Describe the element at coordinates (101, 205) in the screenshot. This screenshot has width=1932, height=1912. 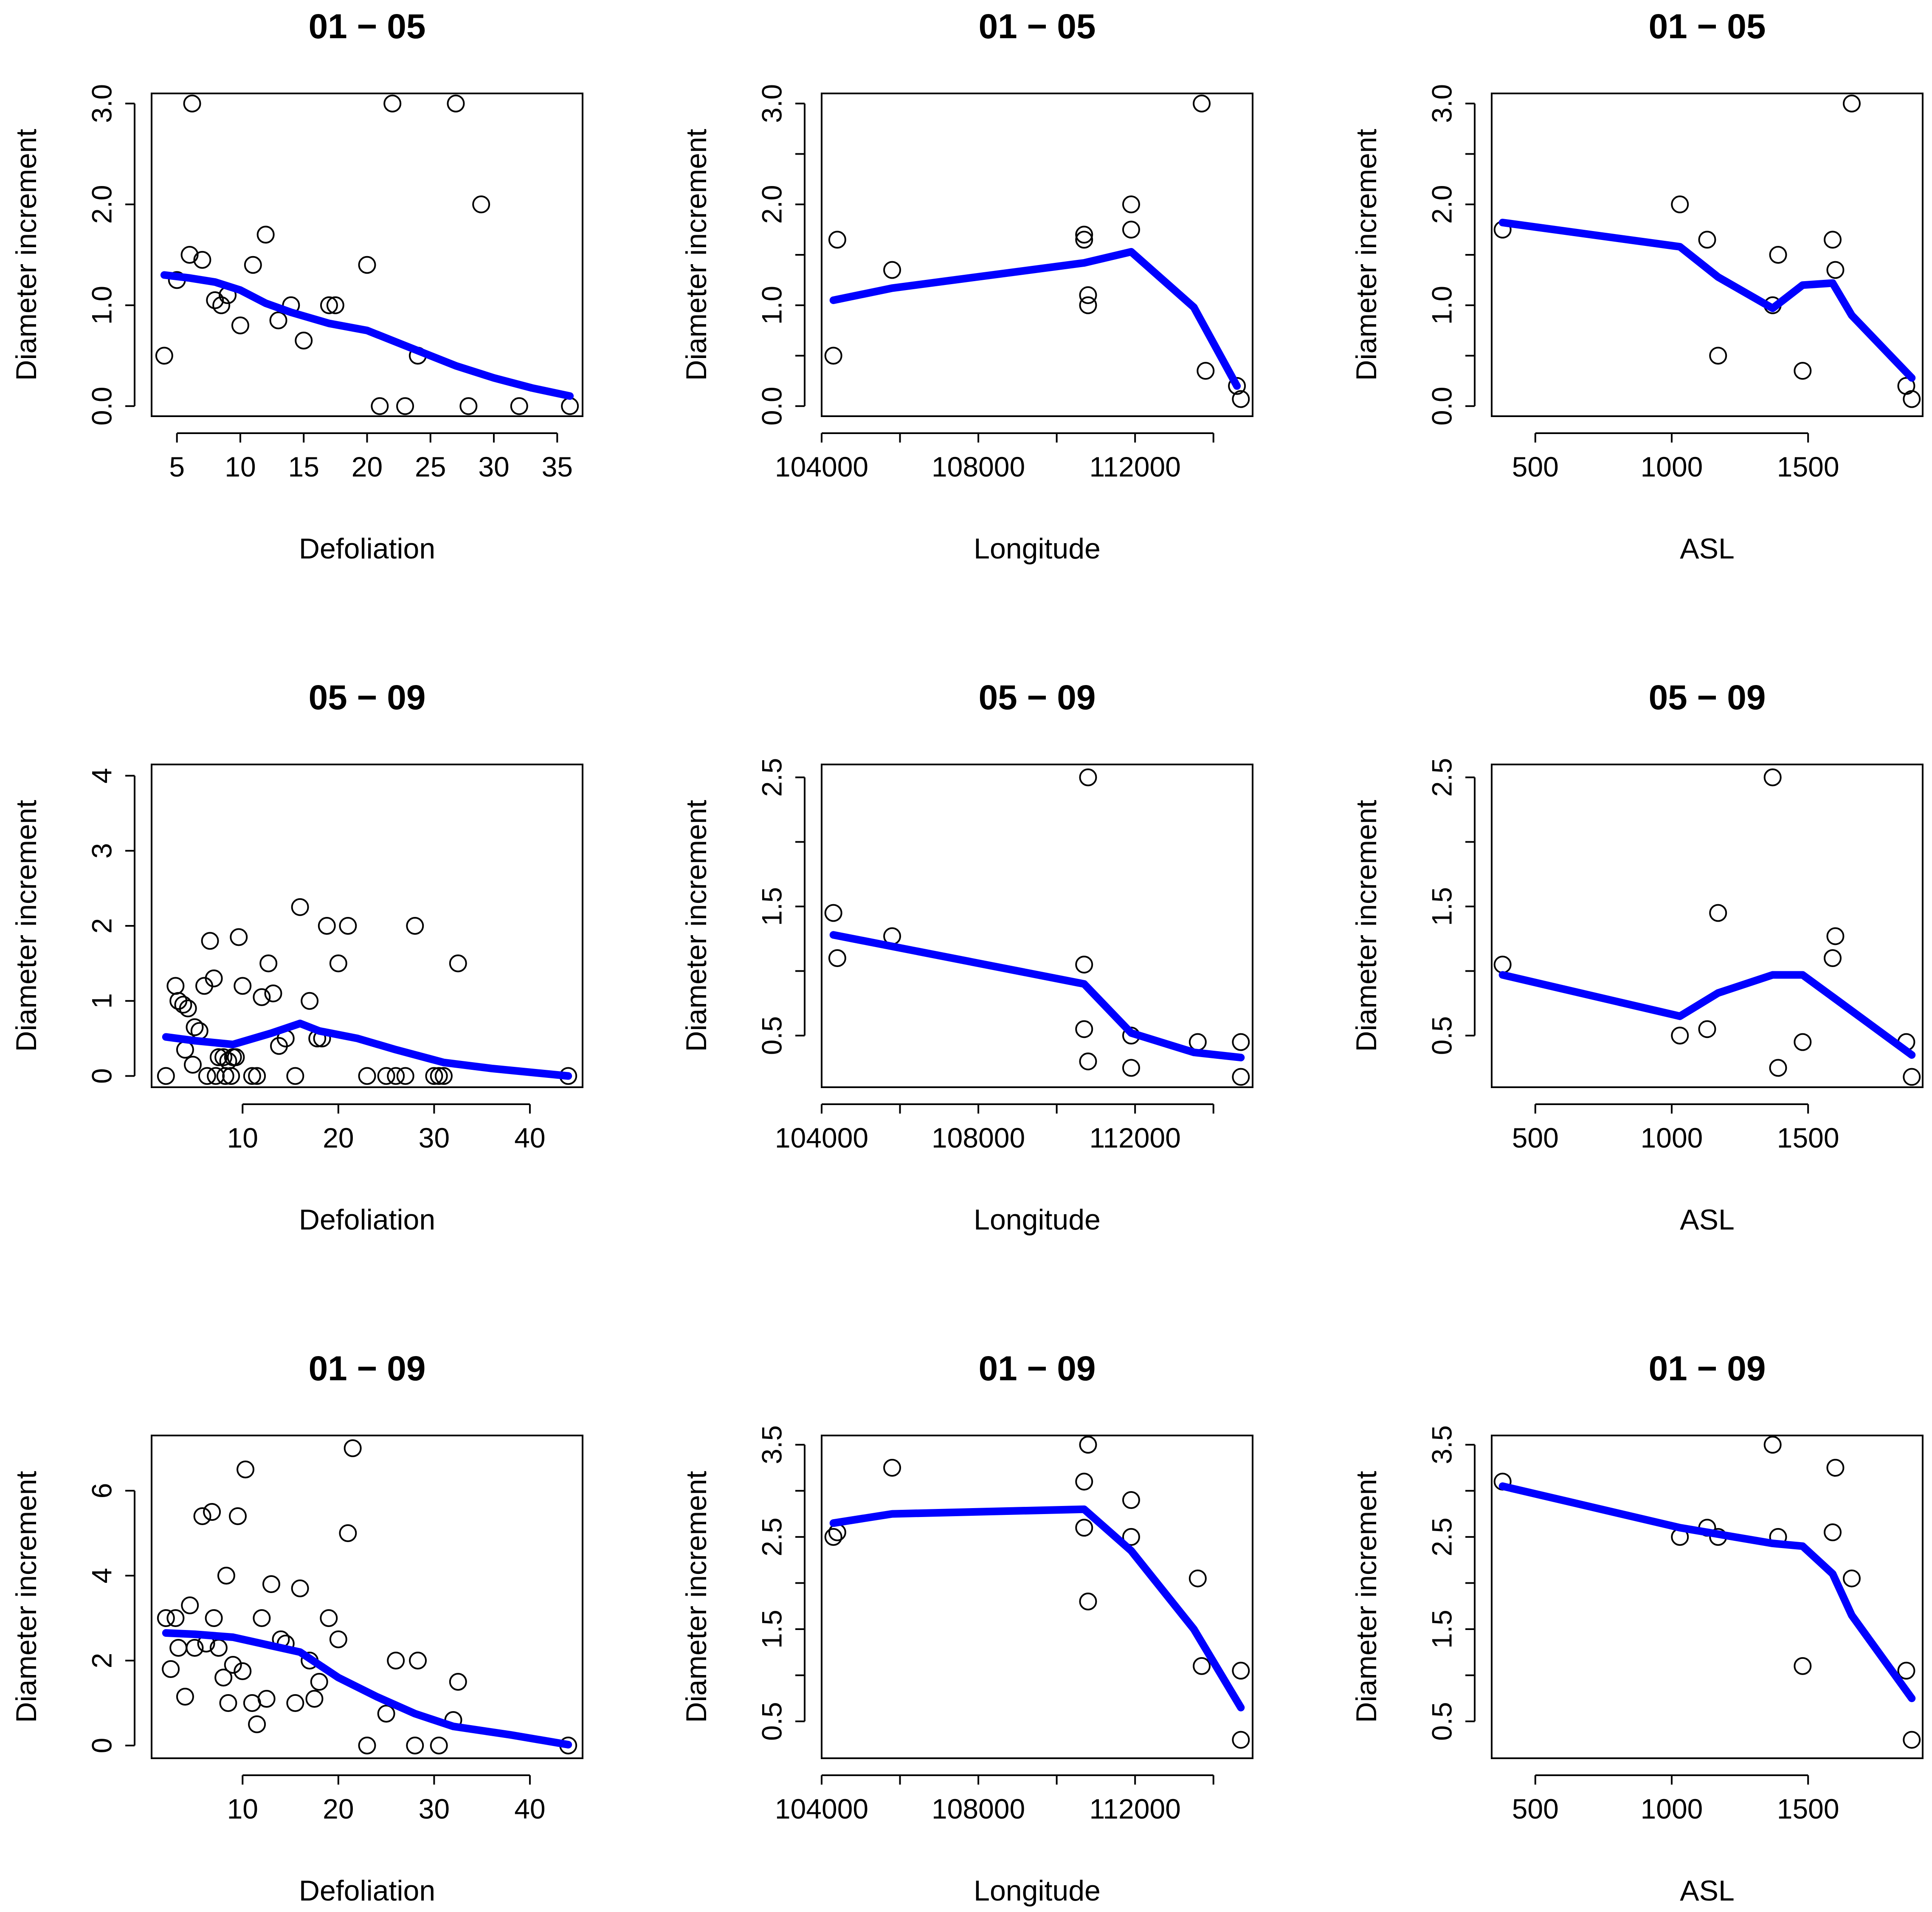
I see `chart-0-y-tick-label: 2.0` at that location.